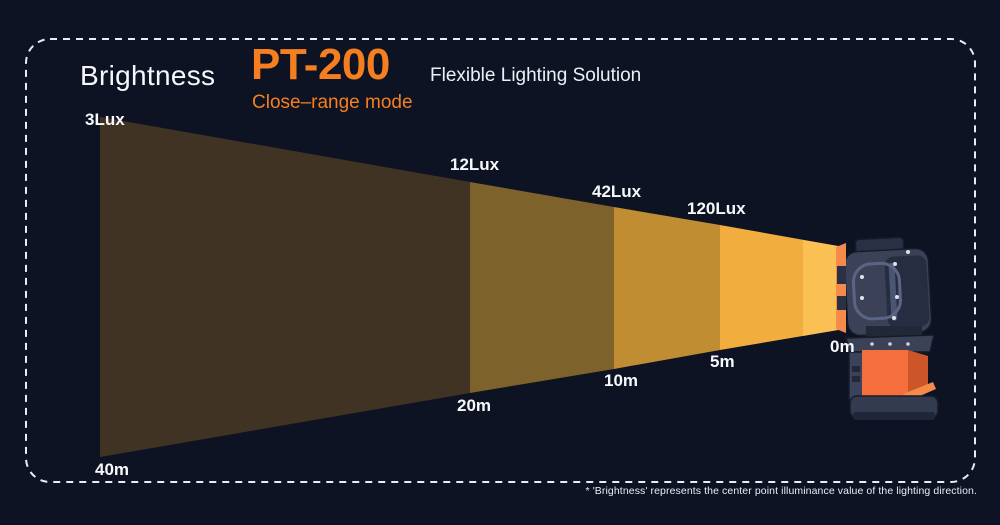 The image size is (1000, 525). What do you see at coordinates (621, 380) in the screenshot?
I see `distance-label-10m: 10m` at bounding box center [621, 380].